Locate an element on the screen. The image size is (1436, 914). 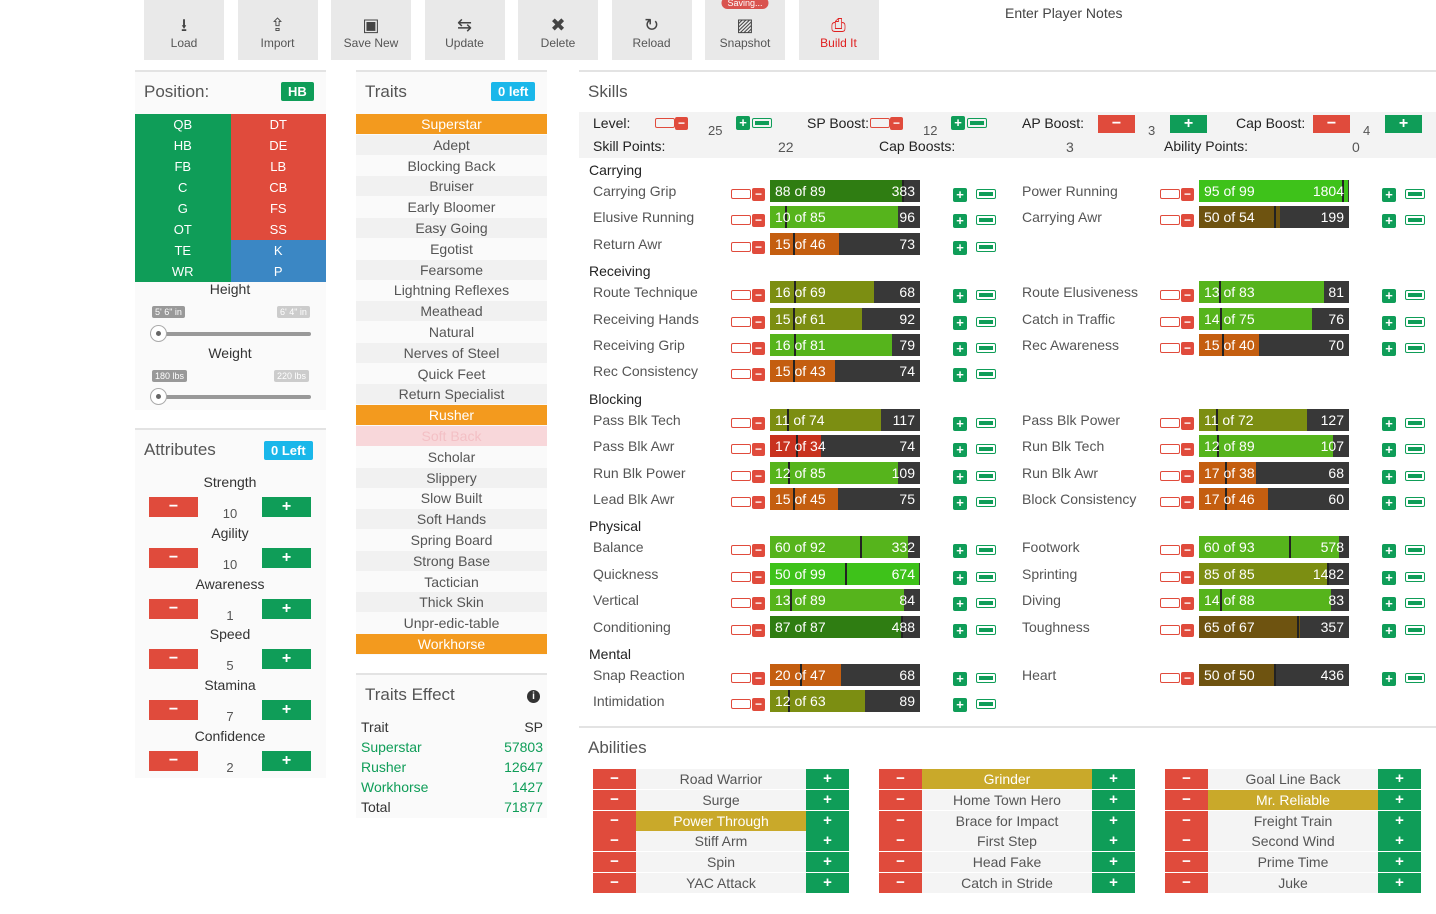
reload-button: ↻ Reload is located at coordinates (651, 30).